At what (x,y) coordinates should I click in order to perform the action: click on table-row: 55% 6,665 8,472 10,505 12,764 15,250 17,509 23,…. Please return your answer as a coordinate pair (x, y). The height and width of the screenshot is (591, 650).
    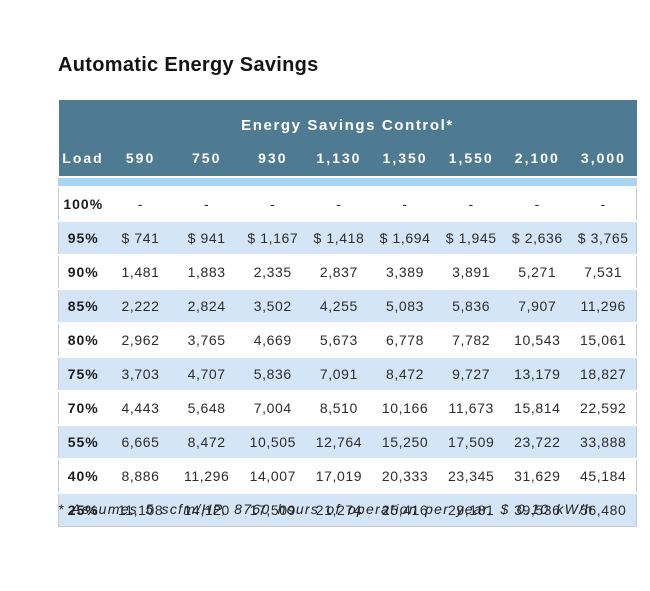
    Looking at the image, I should click on (348, 441).